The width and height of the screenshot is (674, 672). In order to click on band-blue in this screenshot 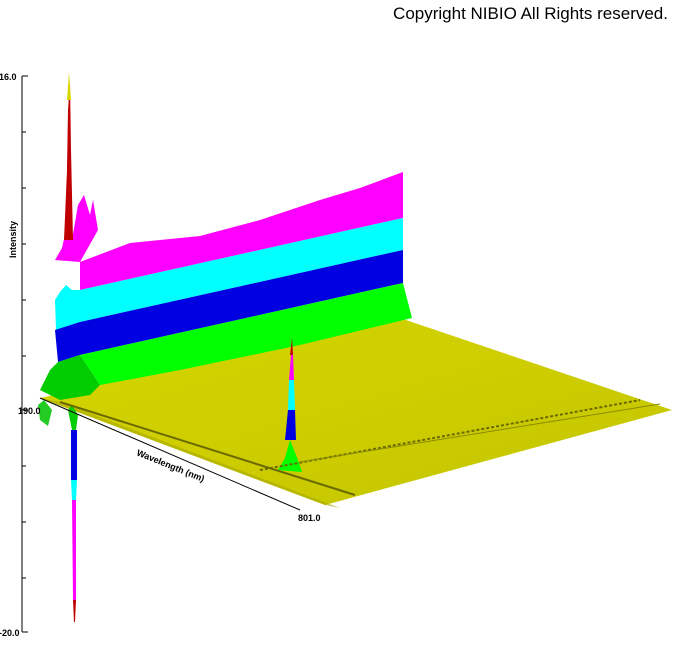, I will do `click(241, 302)`.